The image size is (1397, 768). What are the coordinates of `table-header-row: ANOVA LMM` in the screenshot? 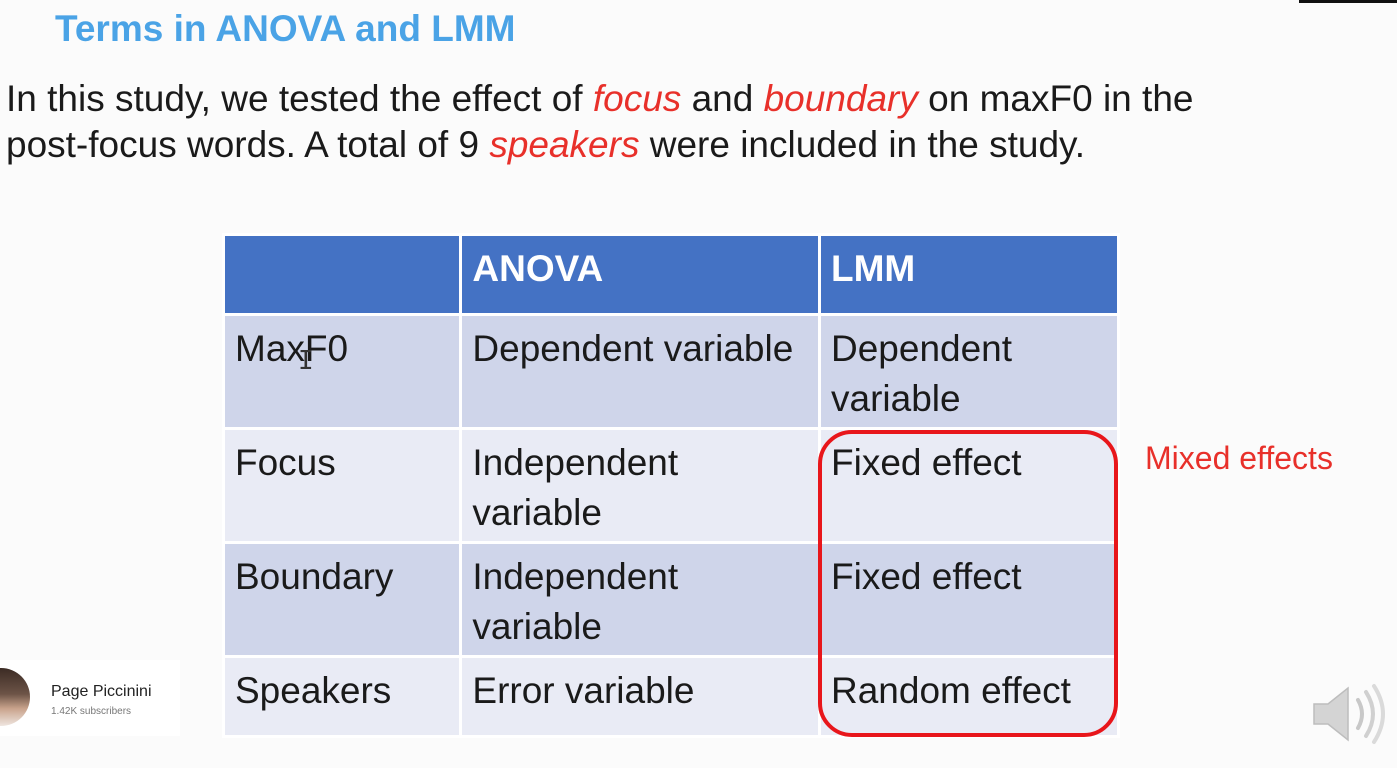 It's located at (670, 274).